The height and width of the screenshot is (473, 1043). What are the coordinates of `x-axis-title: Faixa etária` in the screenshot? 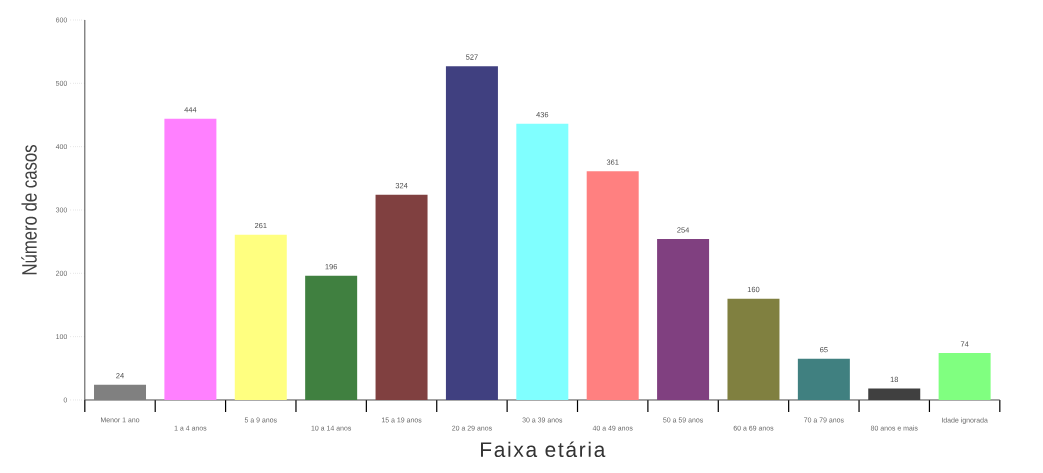 It's located at (543, 449).